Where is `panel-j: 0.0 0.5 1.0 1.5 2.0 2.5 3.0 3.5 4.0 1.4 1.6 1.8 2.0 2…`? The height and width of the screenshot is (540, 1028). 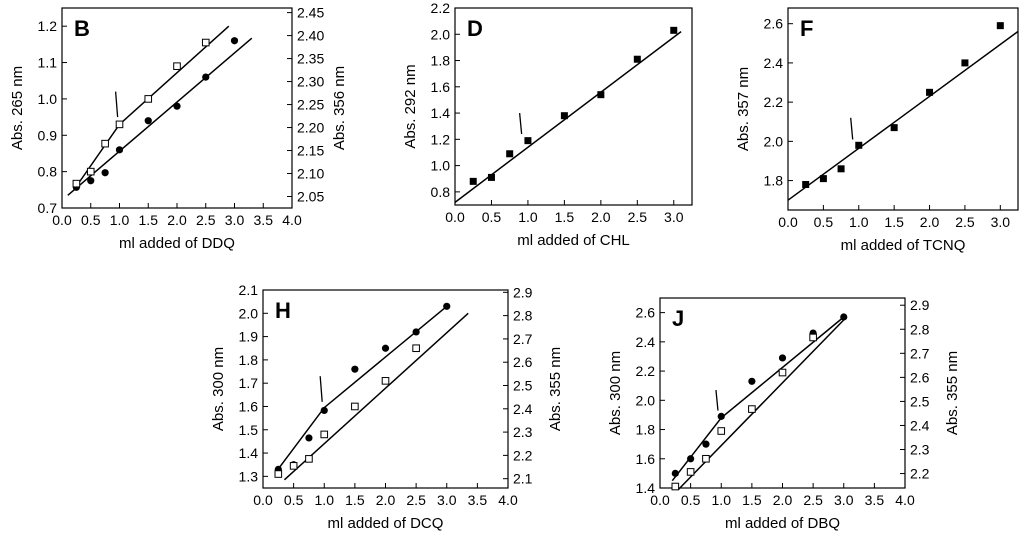
panel-j: 0.0 0.5 1.0 1.5 2.0 2.5 3.0 3.5 4.0 1.4 1.6 1.8 2.0 2… is located at coordinates (784, 414).